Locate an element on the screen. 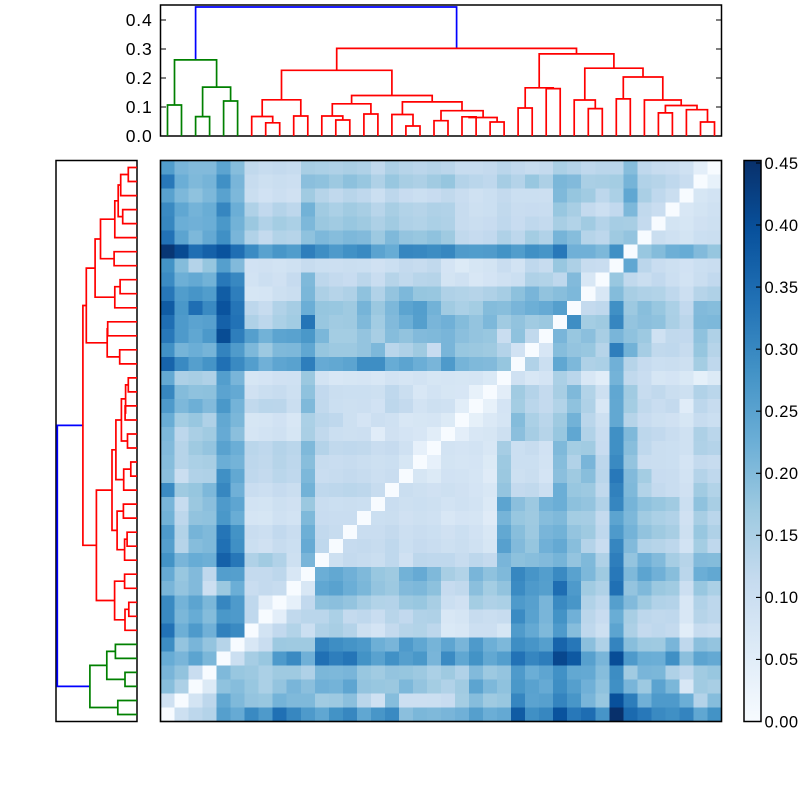 This screenshot has height=805, width=800. svg-text: 0.4 is located at coordinates (139, 20).